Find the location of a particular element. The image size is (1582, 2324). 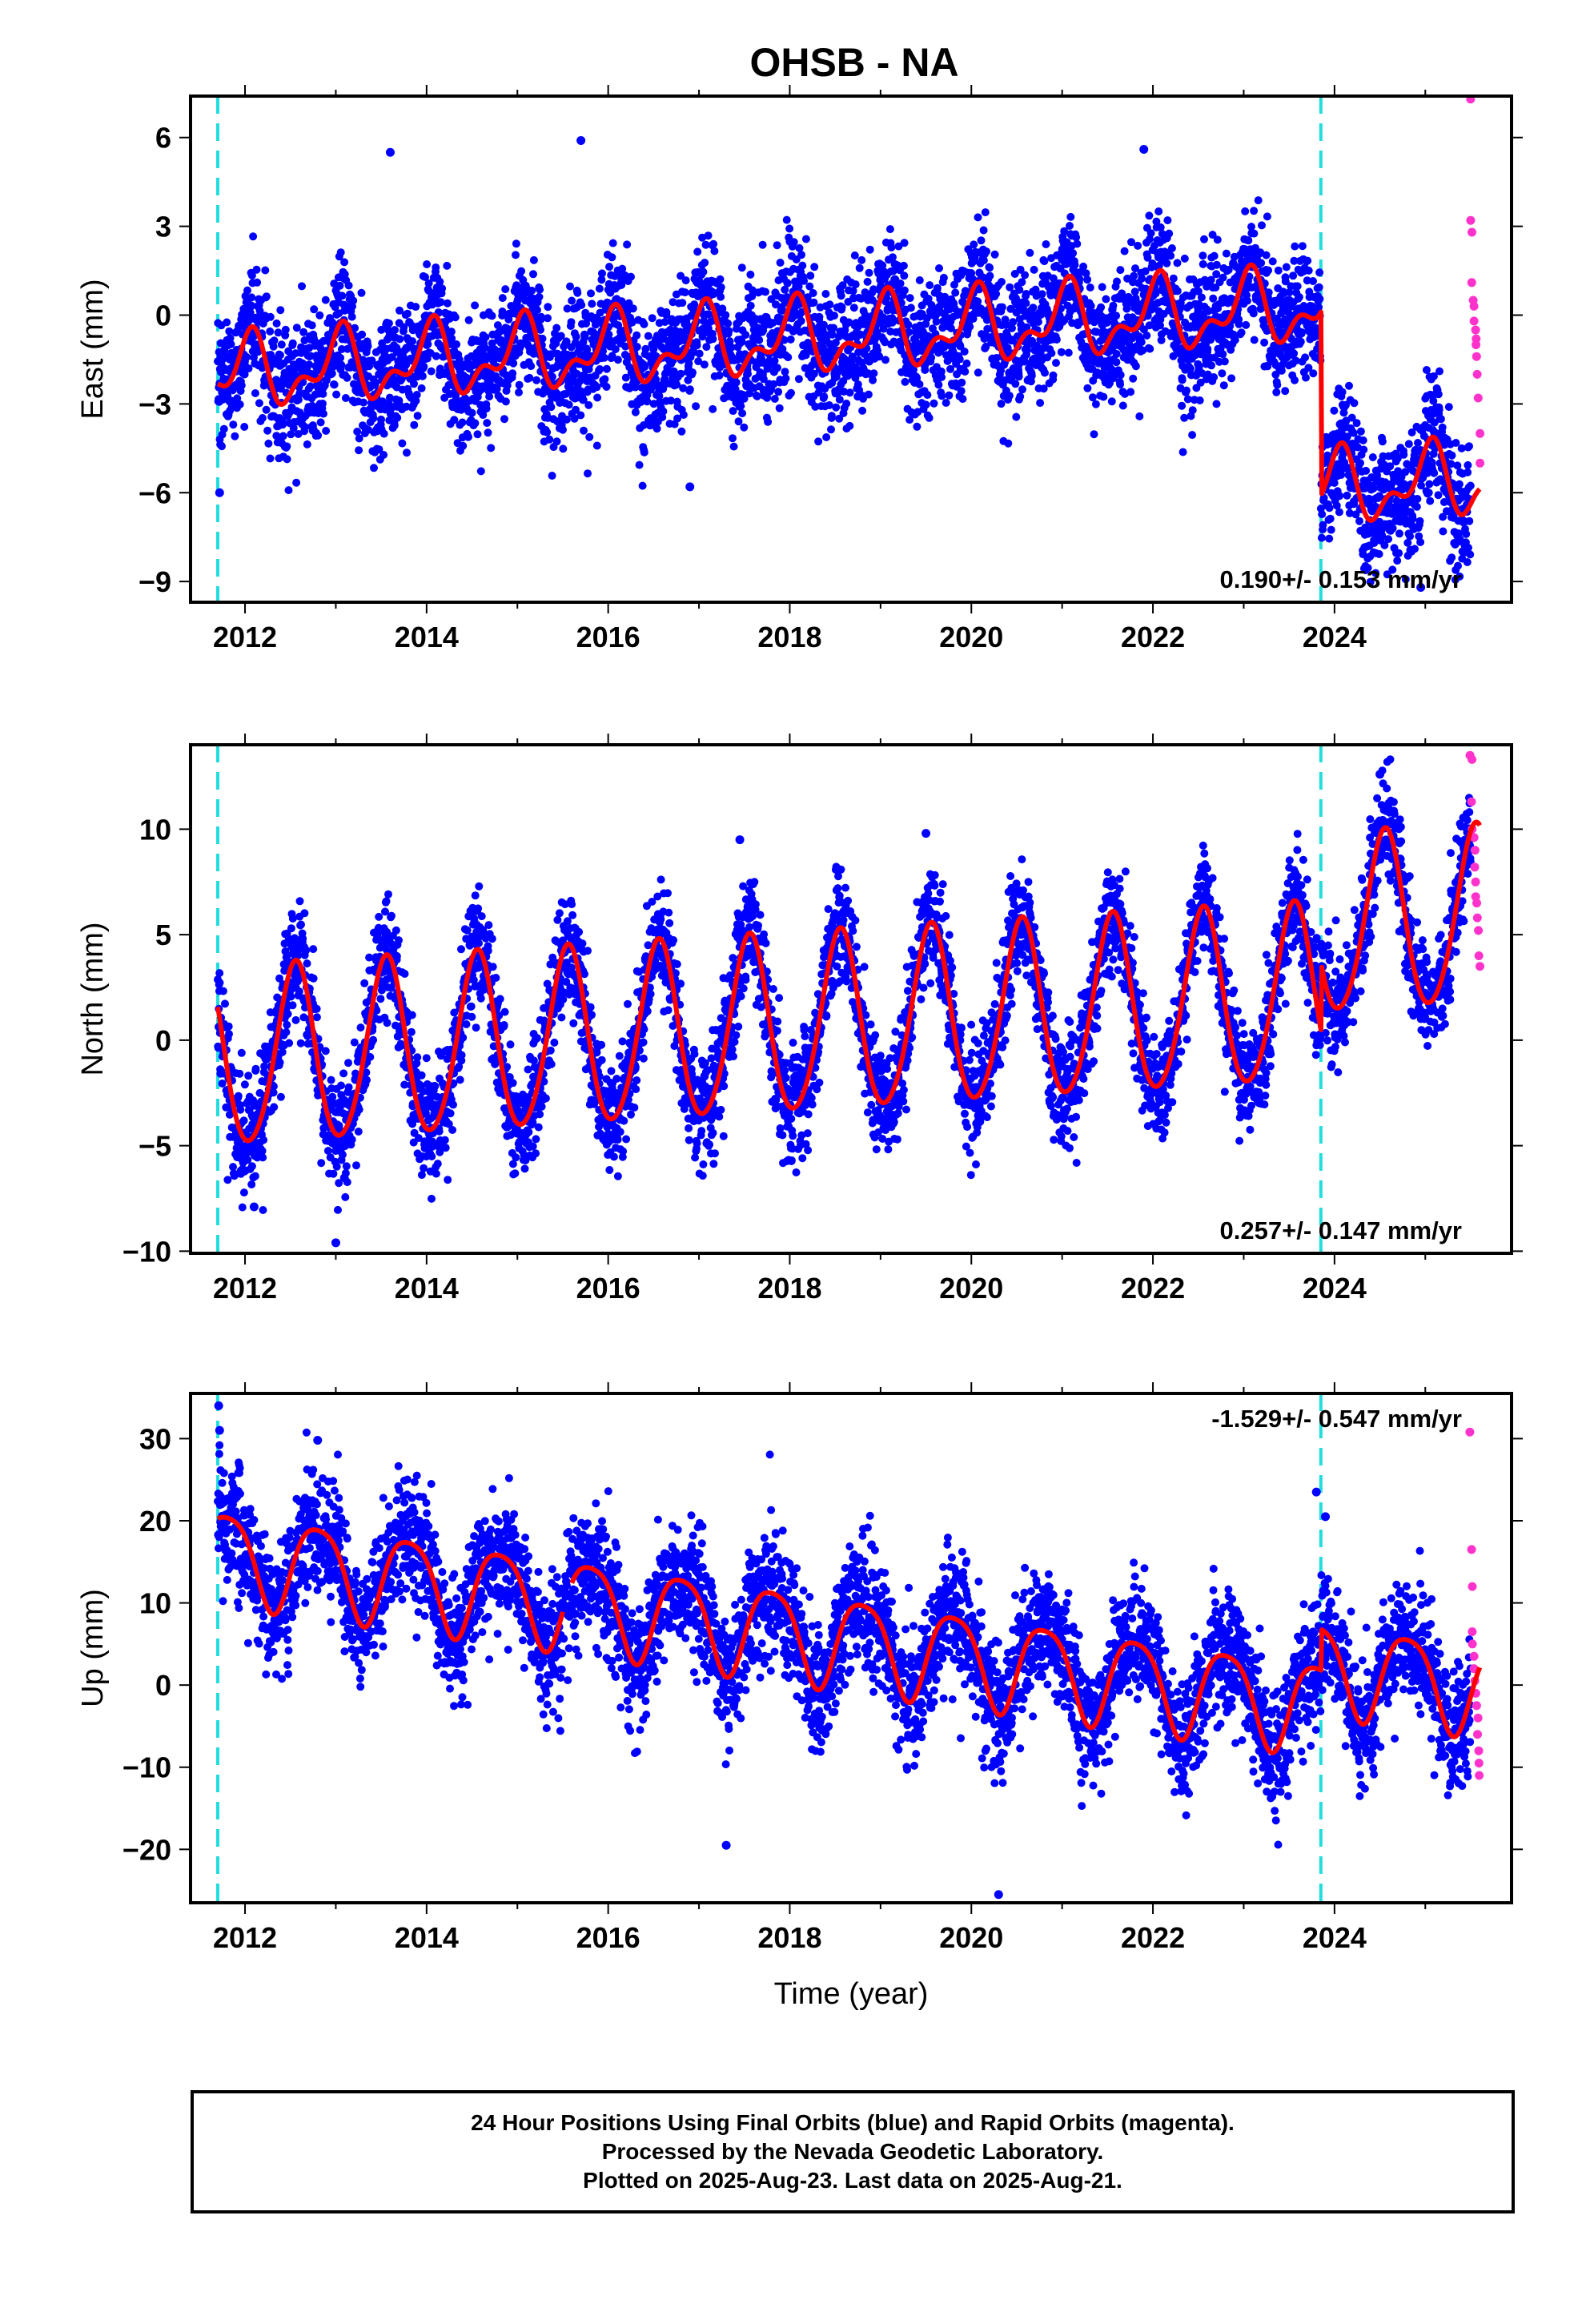

y-tick-label: −3 is located at coordinates (155, 404).